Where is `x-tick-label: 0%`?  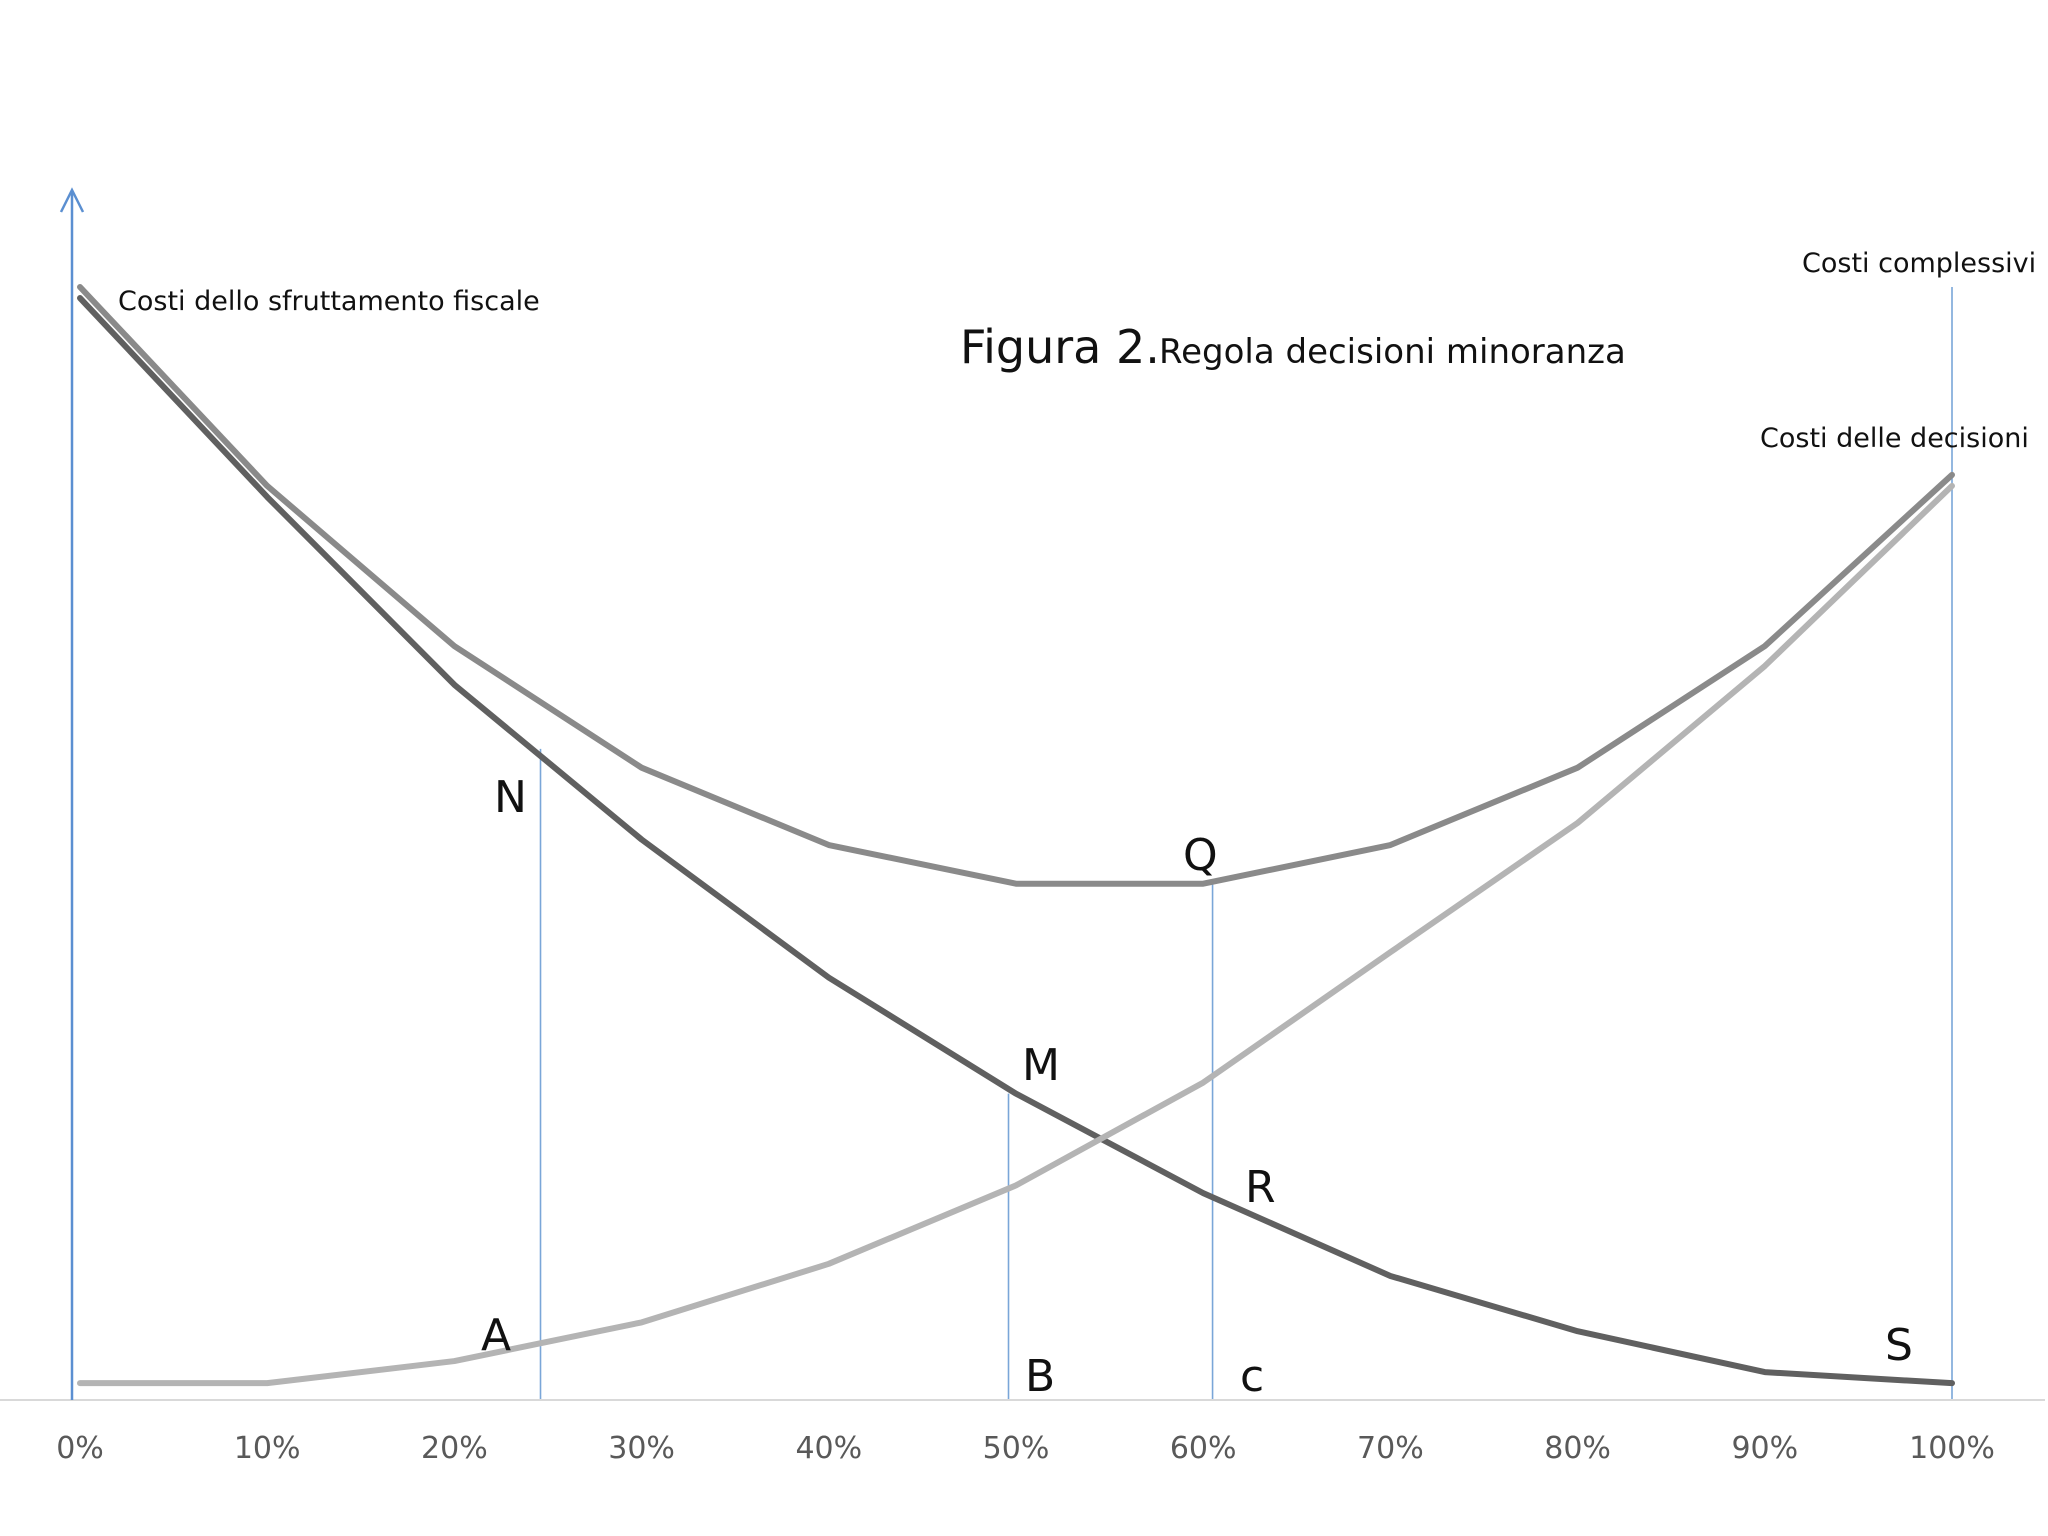 x-tick-label: 0% is located at coordinates (80, 1448).